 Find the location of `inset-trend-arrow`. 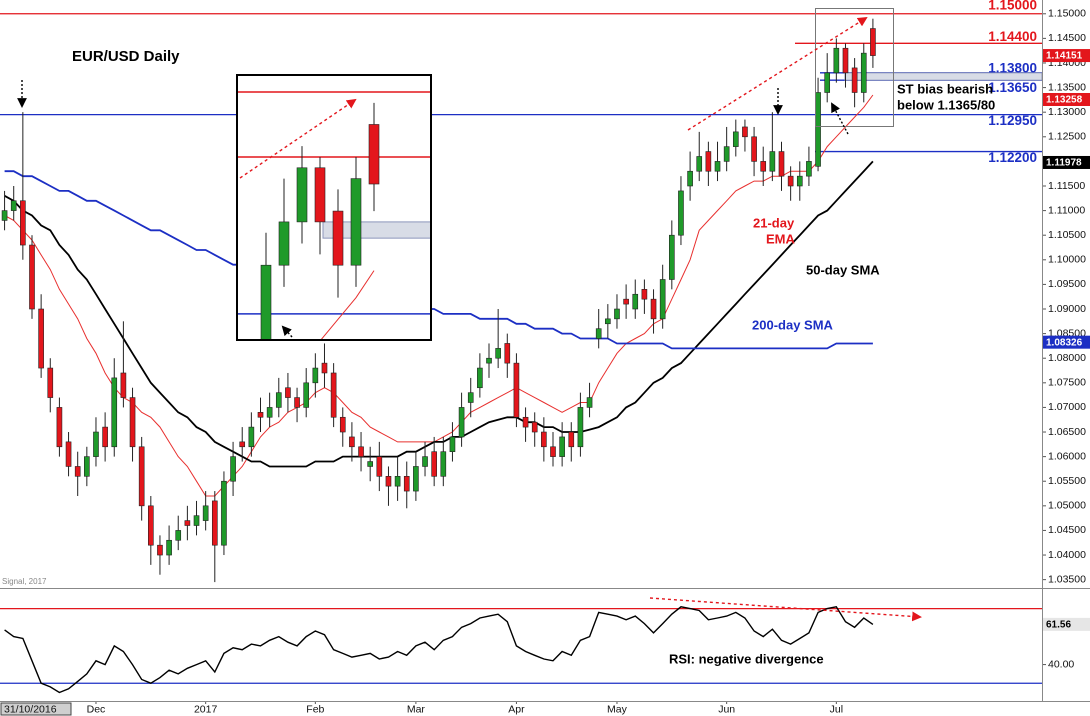

inset-trend-arrow is located at coordinates (298, 138).